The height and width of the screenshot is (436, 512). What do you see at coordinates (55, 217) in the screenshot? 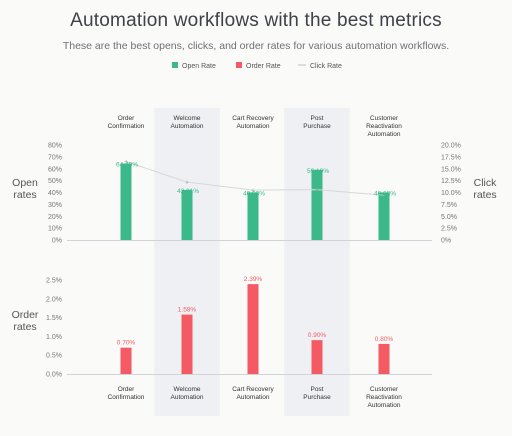
I see `y-tick-label-open: 20%` at bounding box center [55, 217].